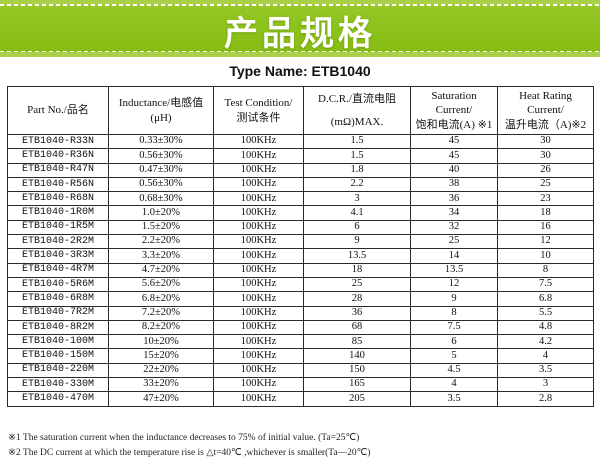  I want to click on table-cell-sat: 14, so click(454, 256).